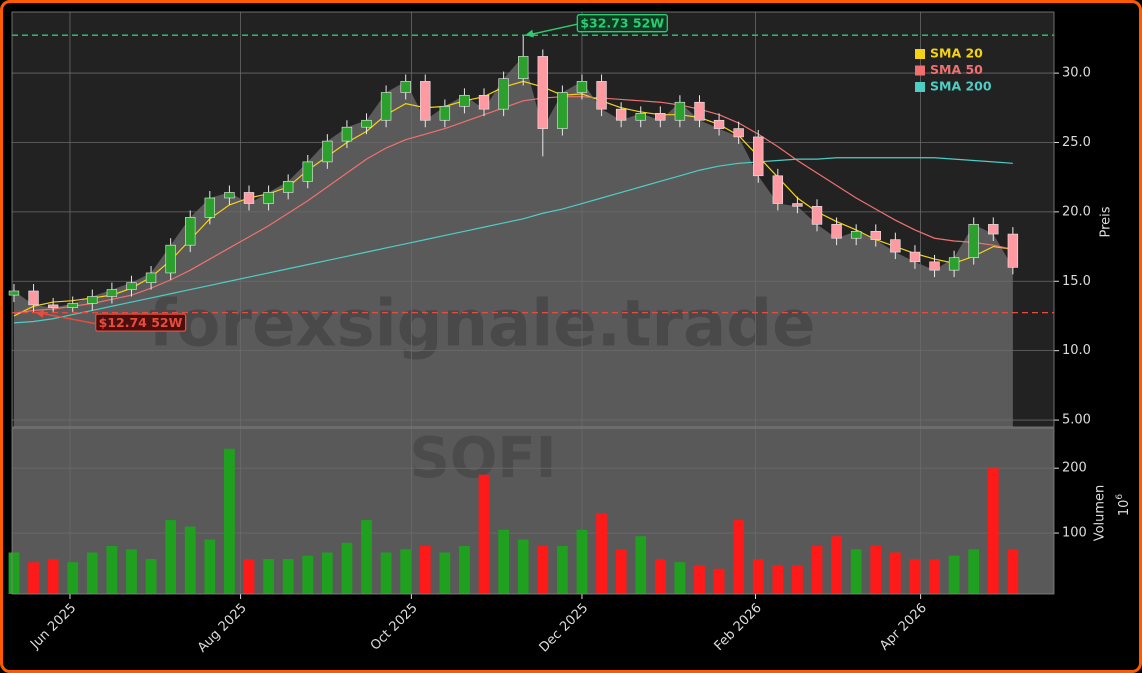 This screenshot has height=673, width=1142. What do you see at coordinates (40, 314) in the screenshot?
I see `annotation-arrowhead` at bounding box center [40, 314].